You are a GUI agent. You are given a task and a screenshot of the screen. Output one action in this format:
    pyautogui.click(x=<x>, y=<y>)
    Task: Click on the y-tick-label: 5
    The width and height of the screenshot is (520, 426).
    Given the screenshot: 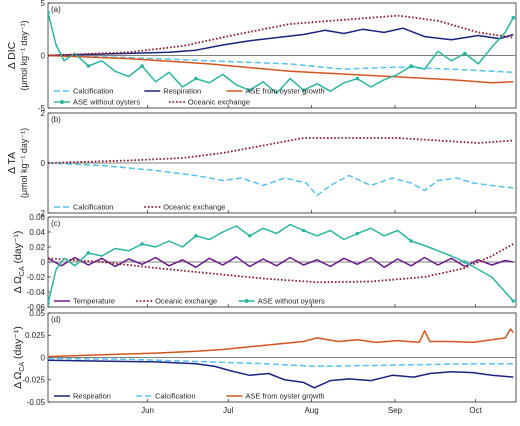 What is the action you would take?
    pyautogui.click(x=43, y=4)
    